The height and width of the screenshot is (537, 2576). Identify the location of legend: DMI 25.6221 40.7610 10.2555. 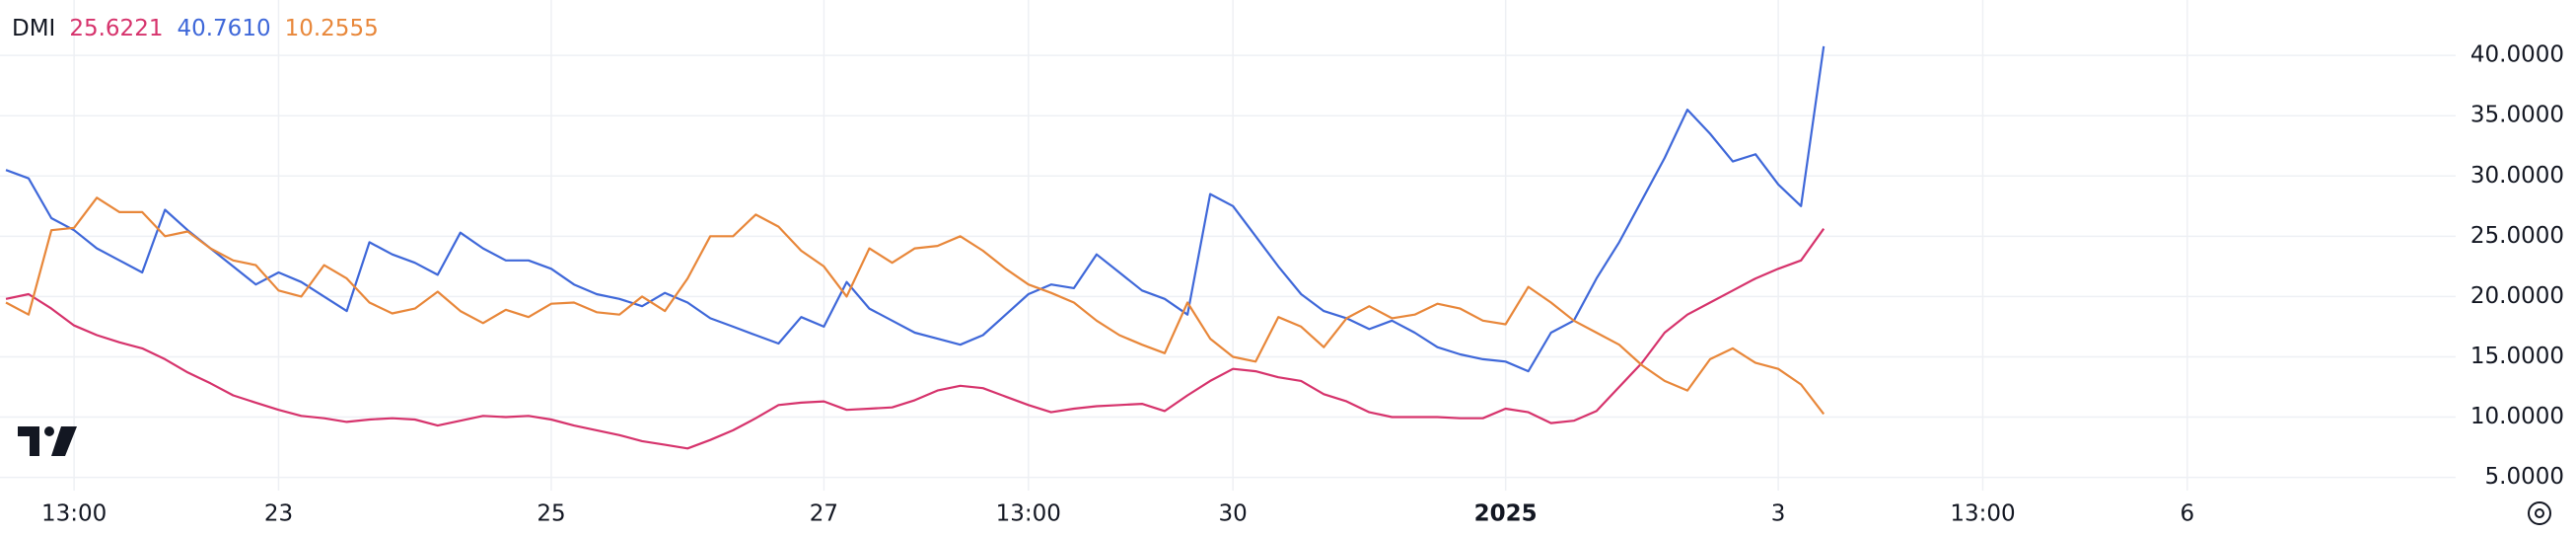
(195, 29).